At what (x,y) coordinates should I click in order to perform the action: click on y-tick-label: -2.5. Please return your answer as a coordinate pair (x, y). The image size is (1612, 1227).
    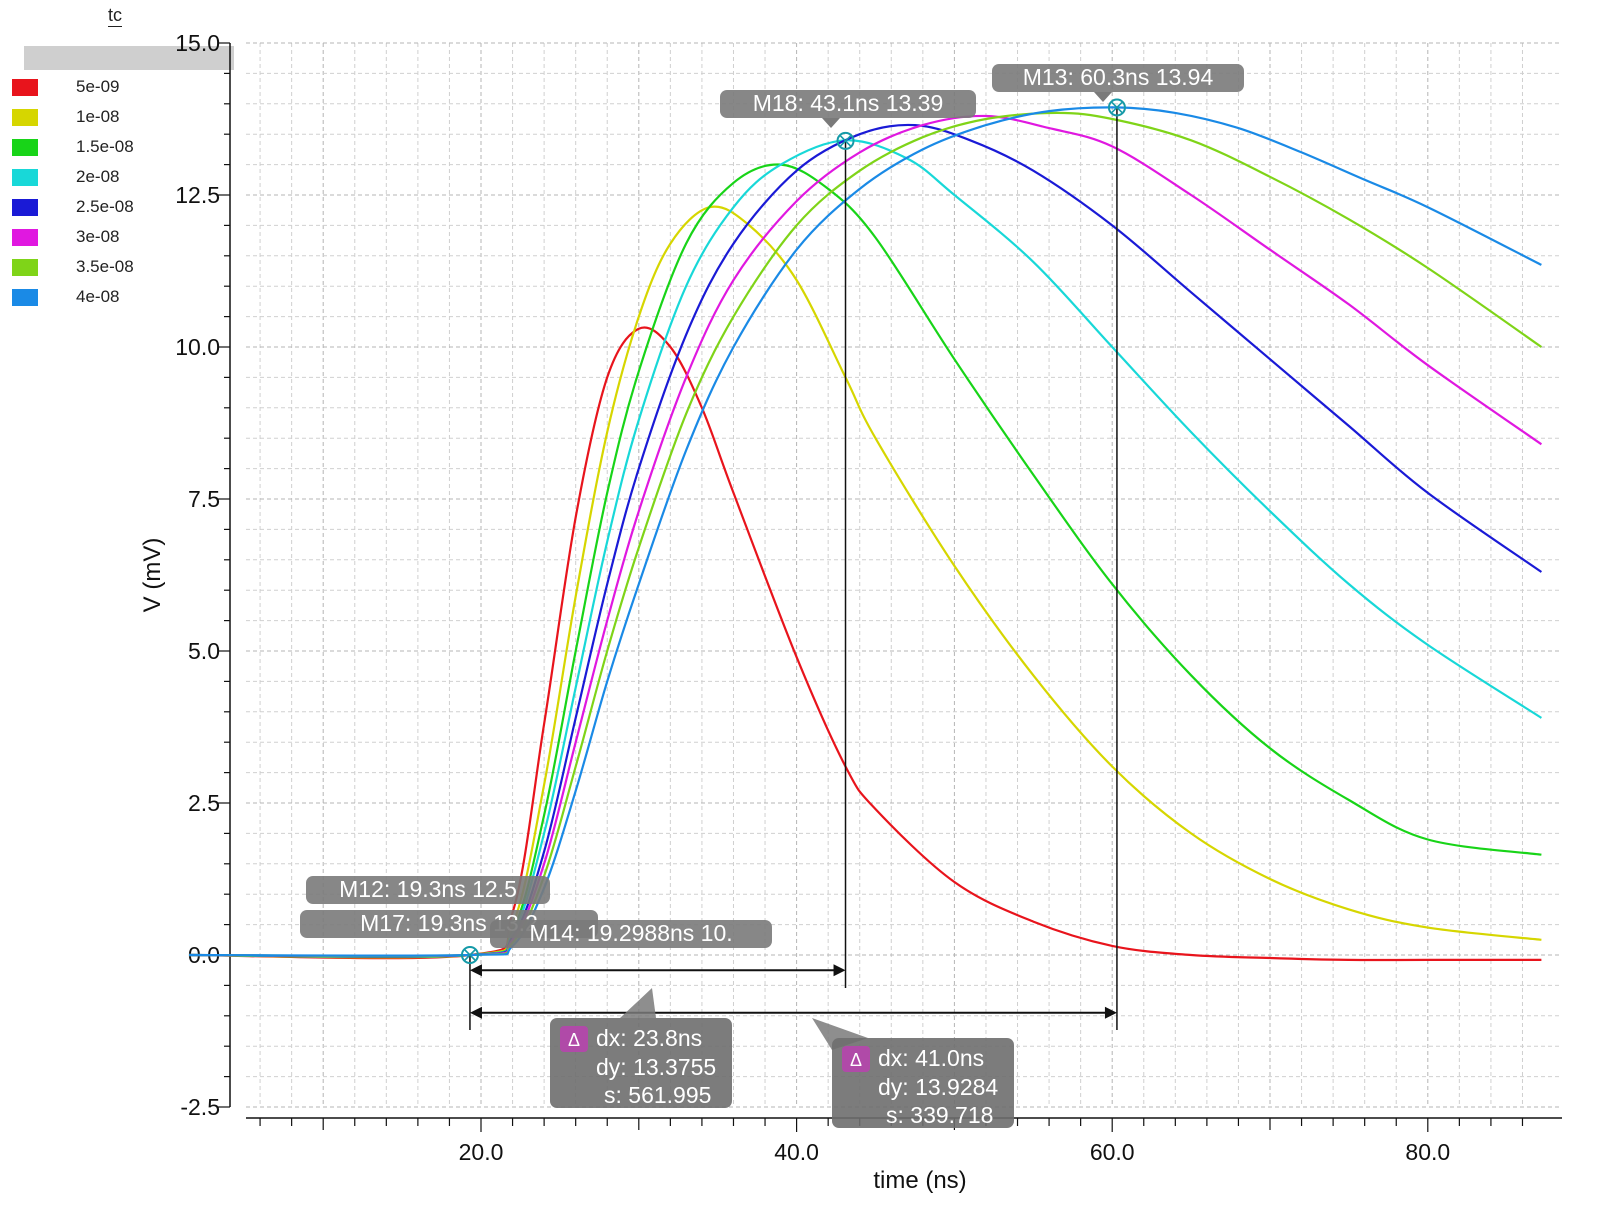
    Looking at the image, I should click on (200, 1107).